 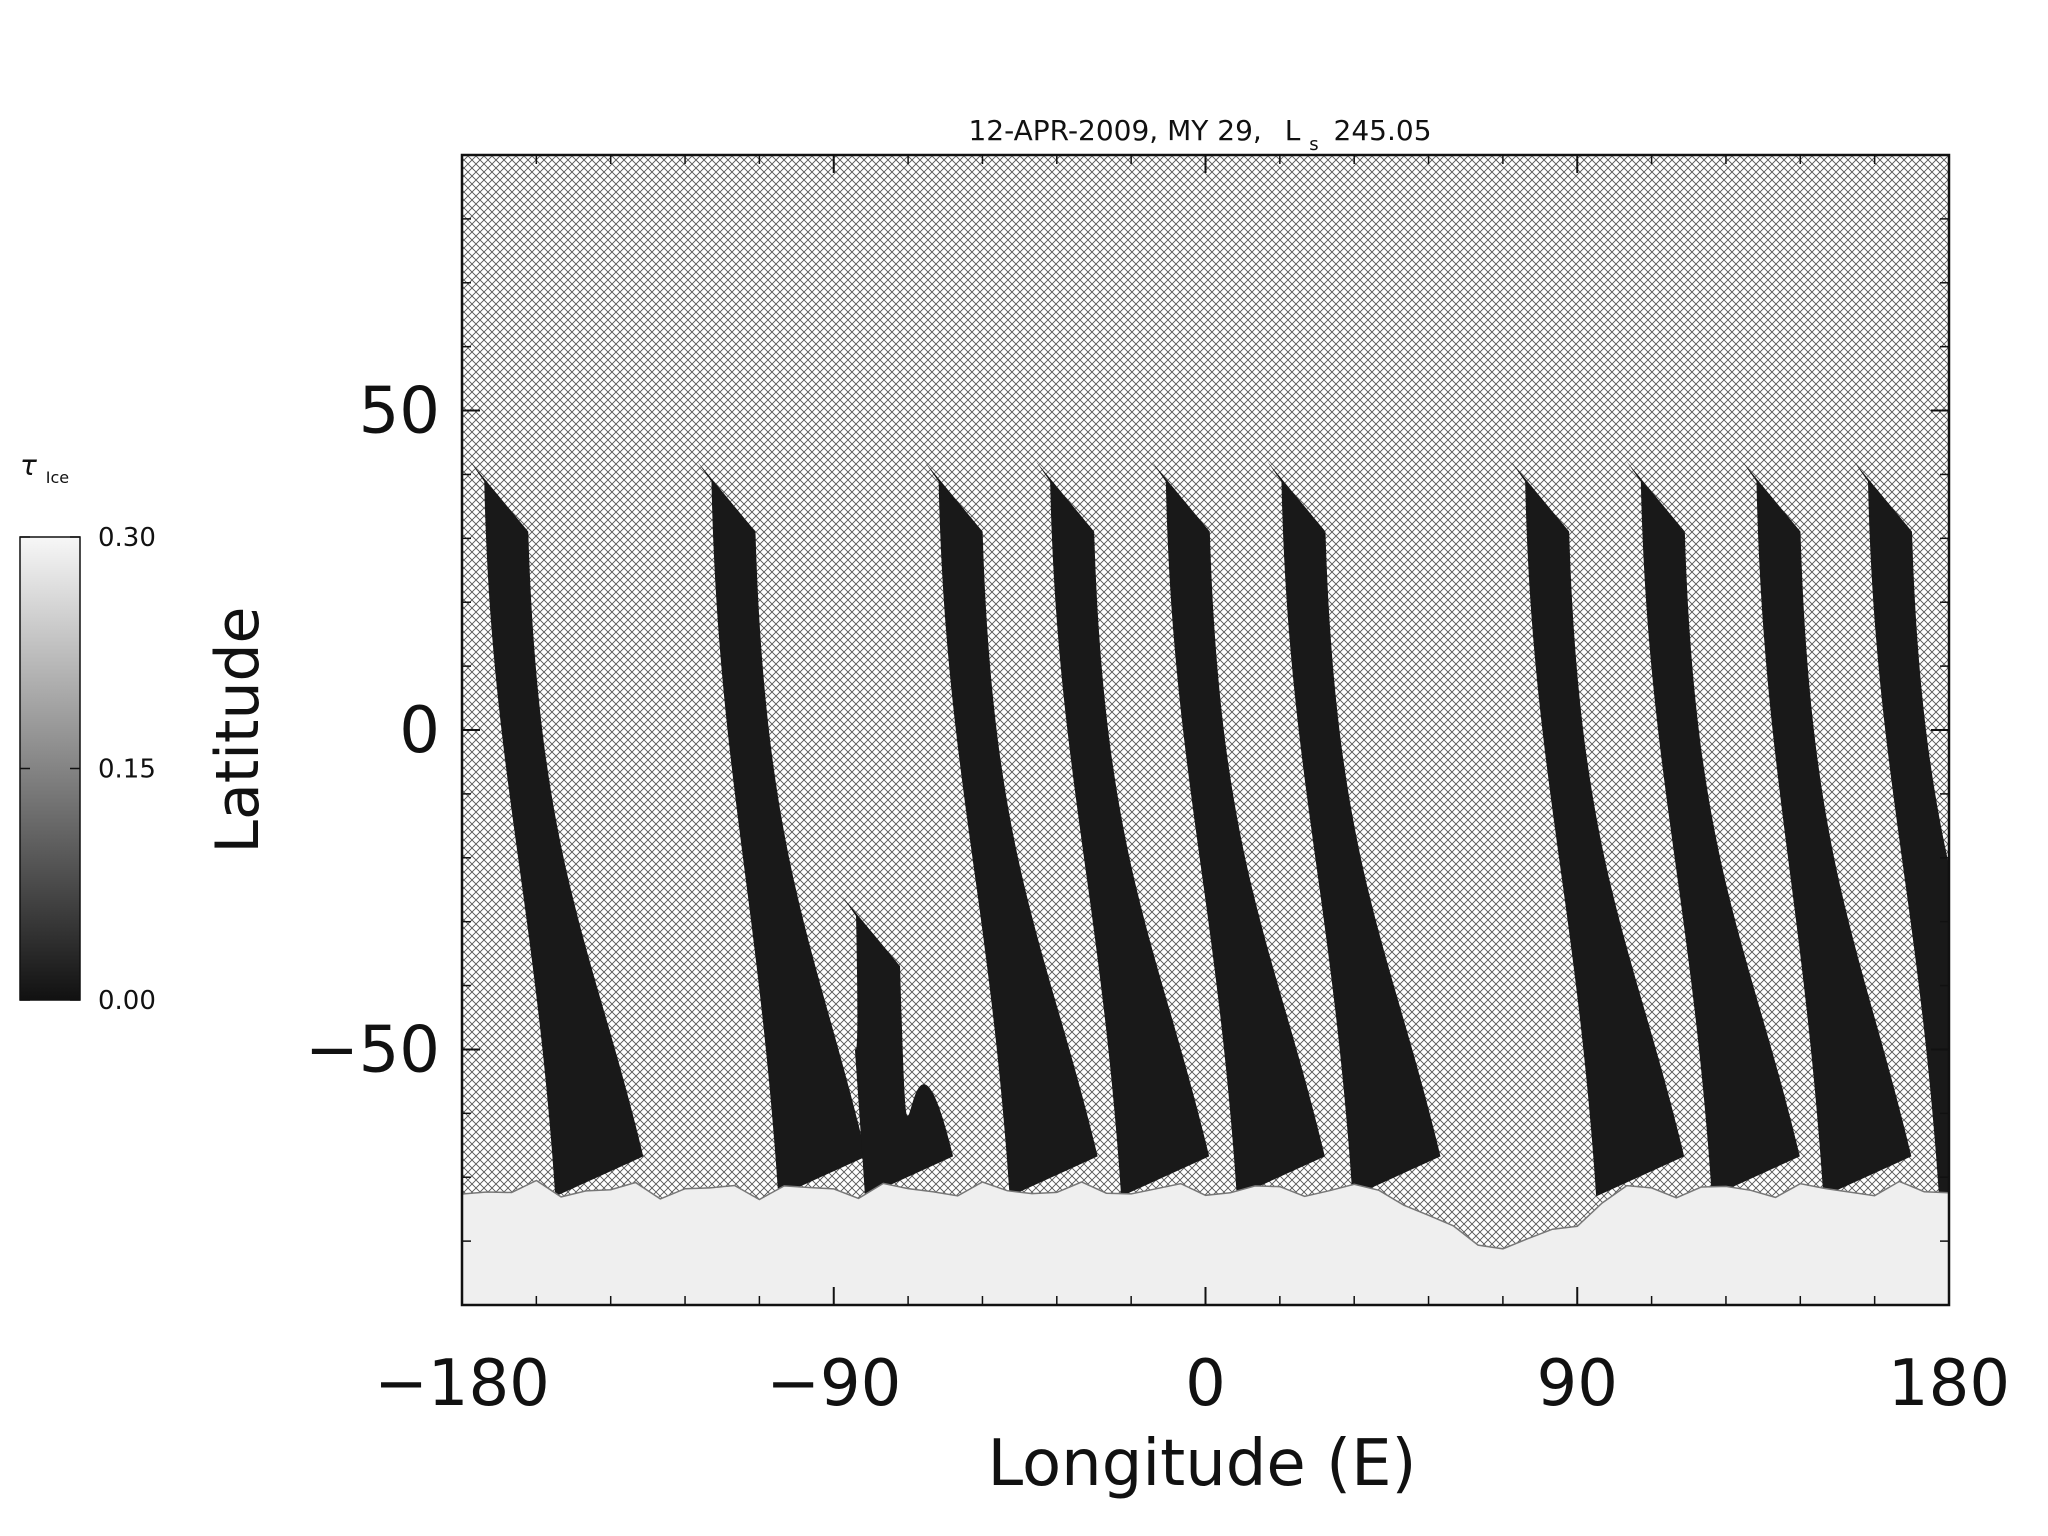 What do you see at coordinates (1199, 135) in the screenshot?
I see `chart-title: 12-APR-2009, MY 29, L s 245.05` at bounding box center [1199, 135].